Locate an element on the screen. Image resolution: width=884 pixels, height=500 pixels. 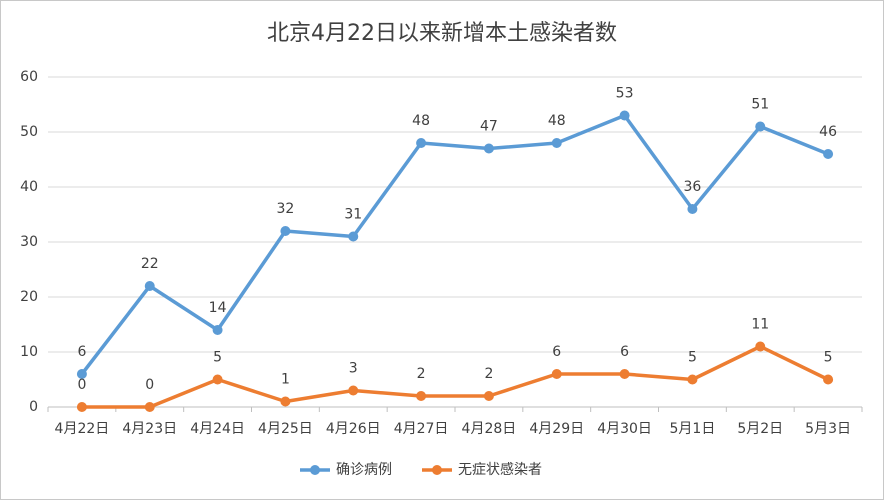
y-tick-label: 40 is located at coordinates (29, 187).